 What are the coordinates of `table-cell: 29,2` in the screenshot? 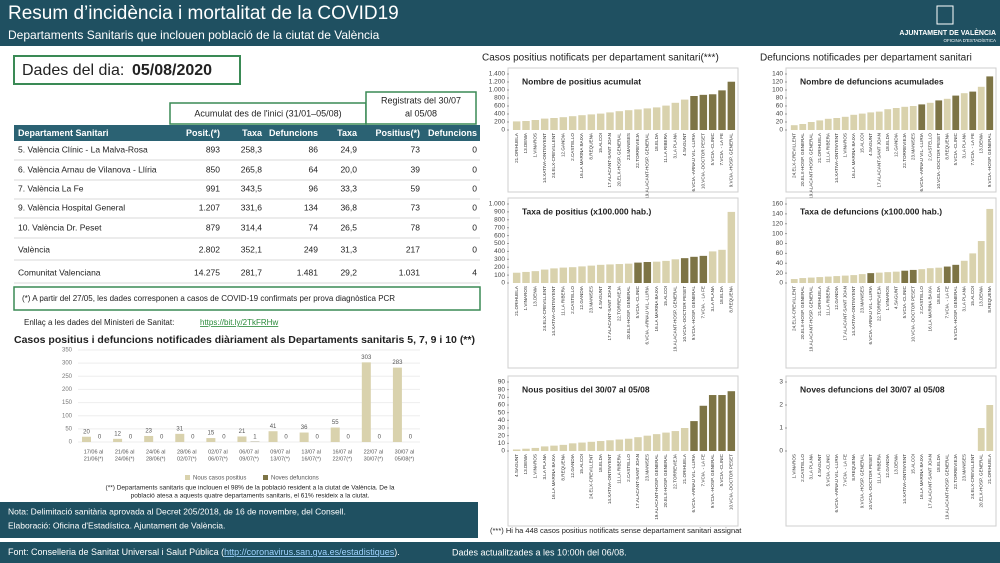 It's located at (348, 272).